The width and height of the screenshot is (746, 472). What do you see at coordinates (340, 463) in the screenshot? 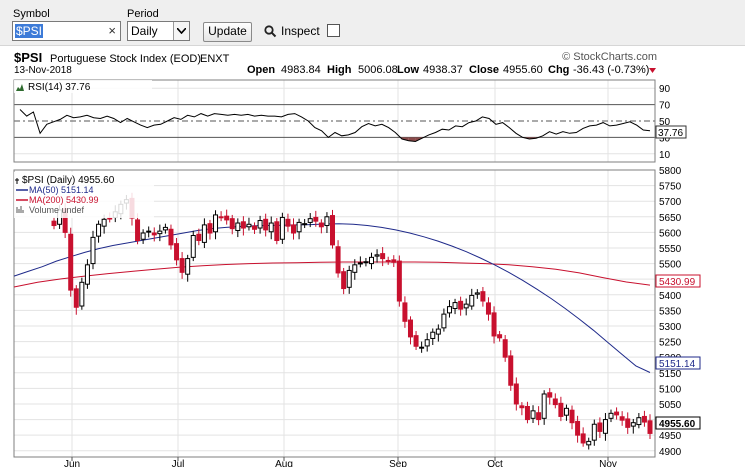
I see `date-axis: Jun Jul Aug Sep Oct Nov` at bounding box center [340, 463].